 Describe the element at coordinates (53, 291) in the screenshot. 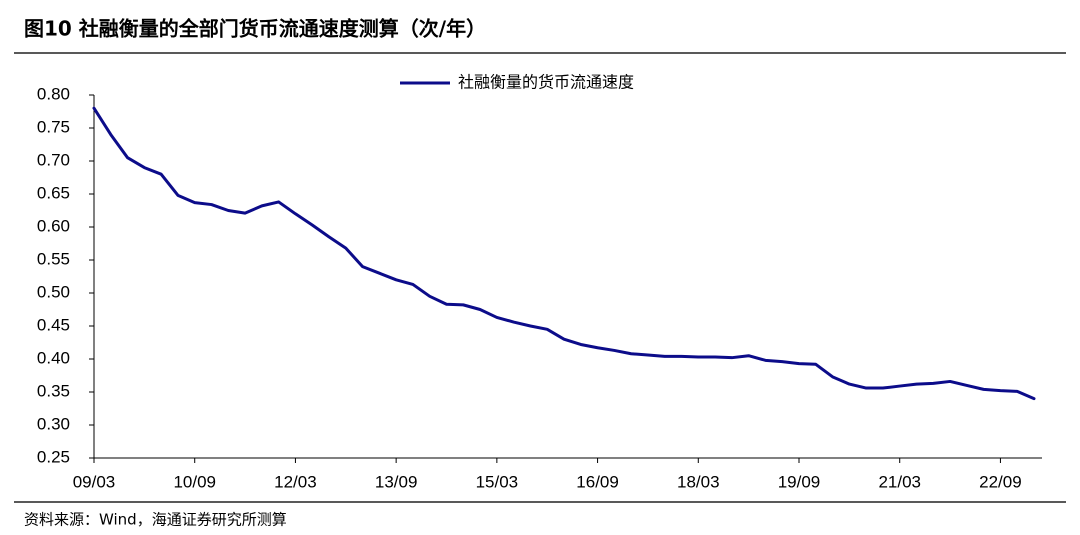

I see `y-tick-label: 0.50` at that location.